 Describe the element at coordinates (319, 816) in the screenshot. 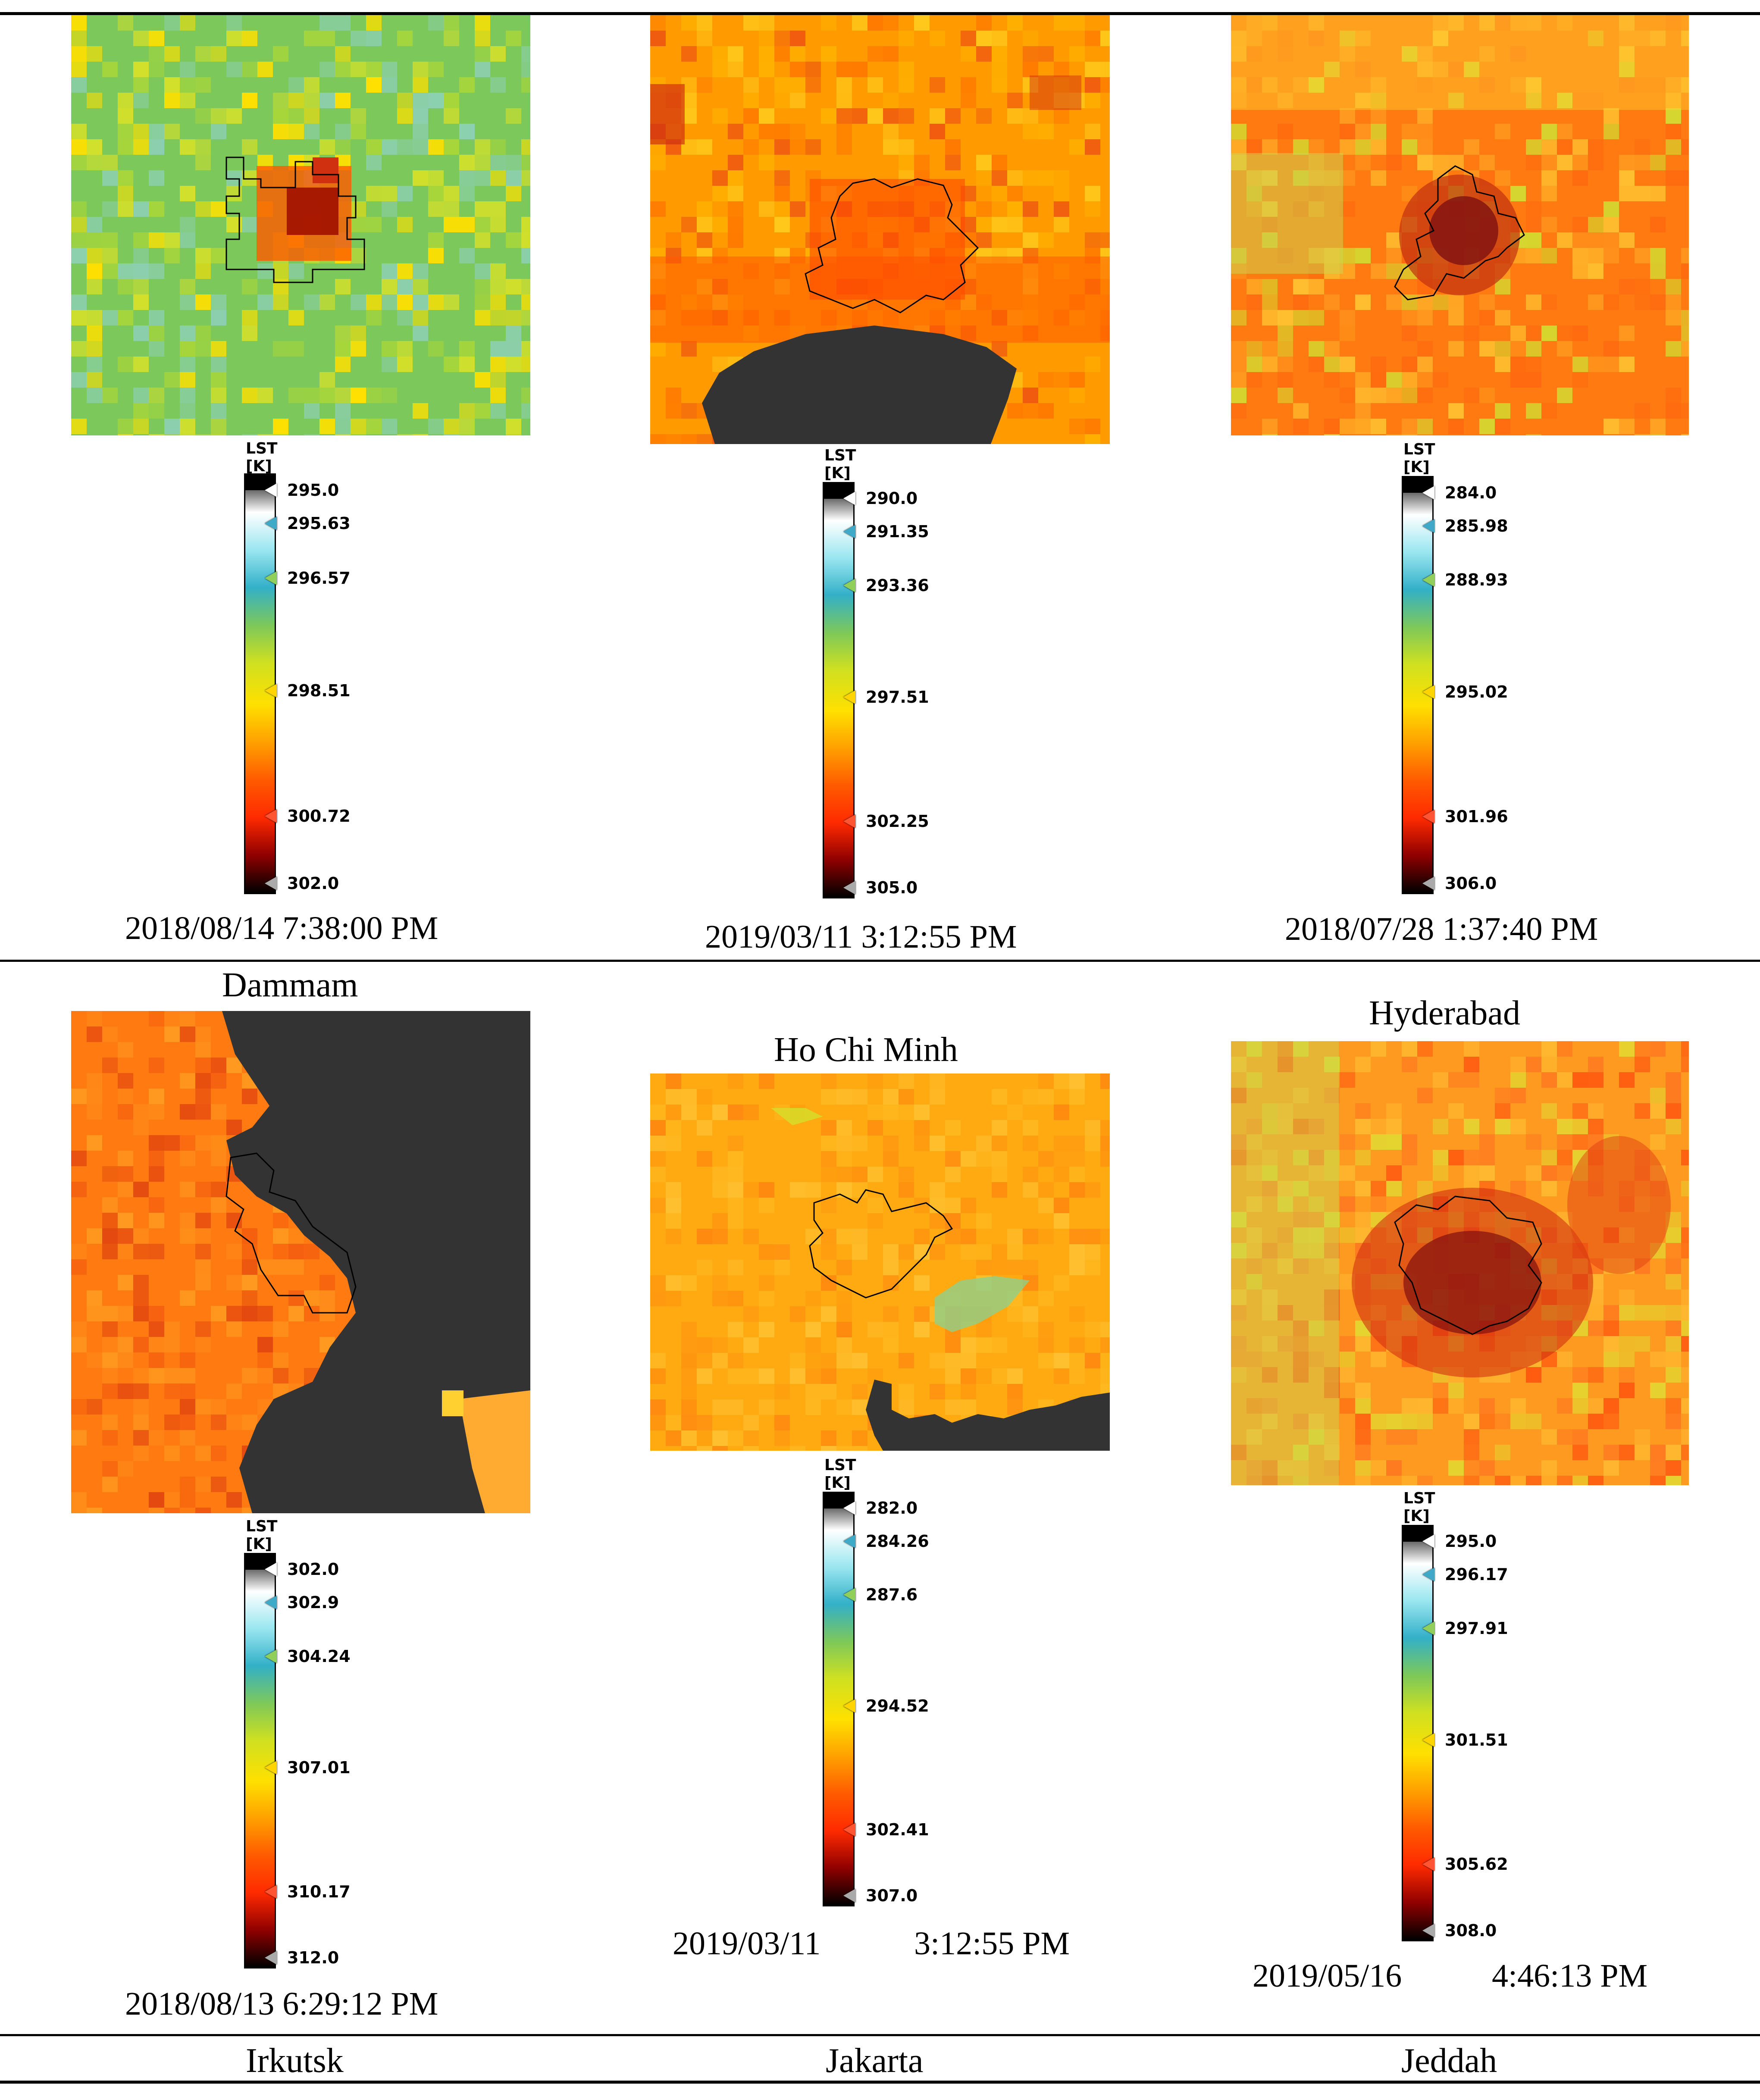

I see `colorbar-tick-label: 300.72` at that location.